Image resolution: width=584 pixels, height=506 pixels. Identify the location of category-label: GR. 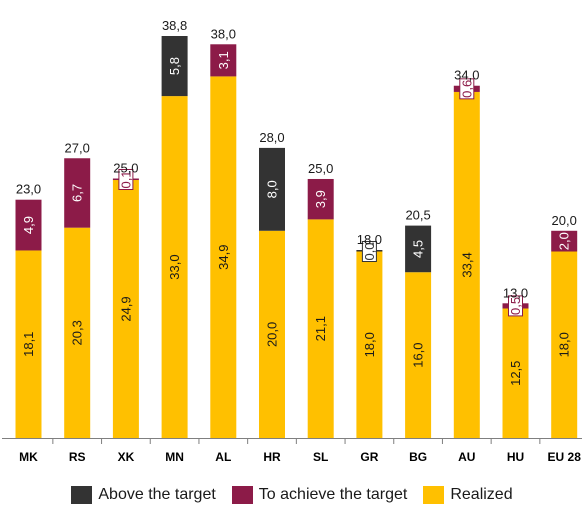
(369, 457).